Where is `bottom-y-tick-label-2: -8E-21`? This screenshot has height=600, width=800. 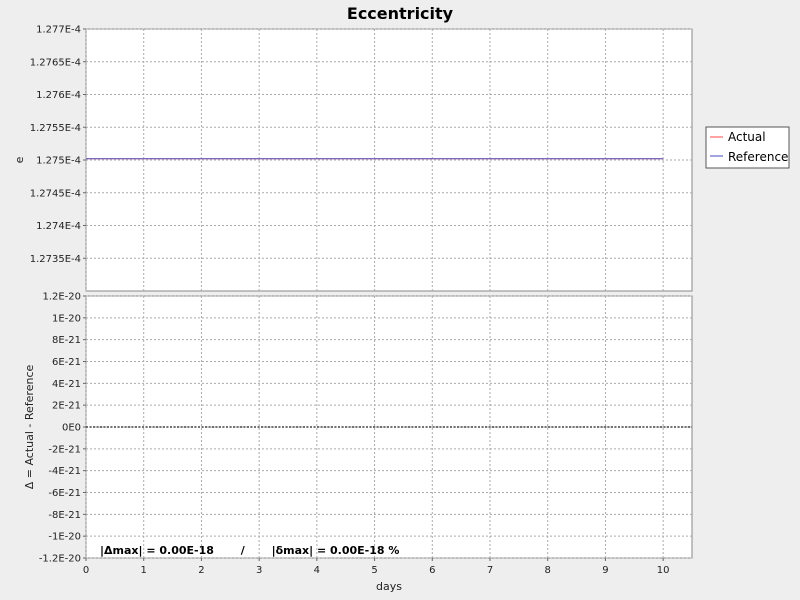 bottom-y-tick-label-2: -8E-21 is located at coordinates (64, 515).